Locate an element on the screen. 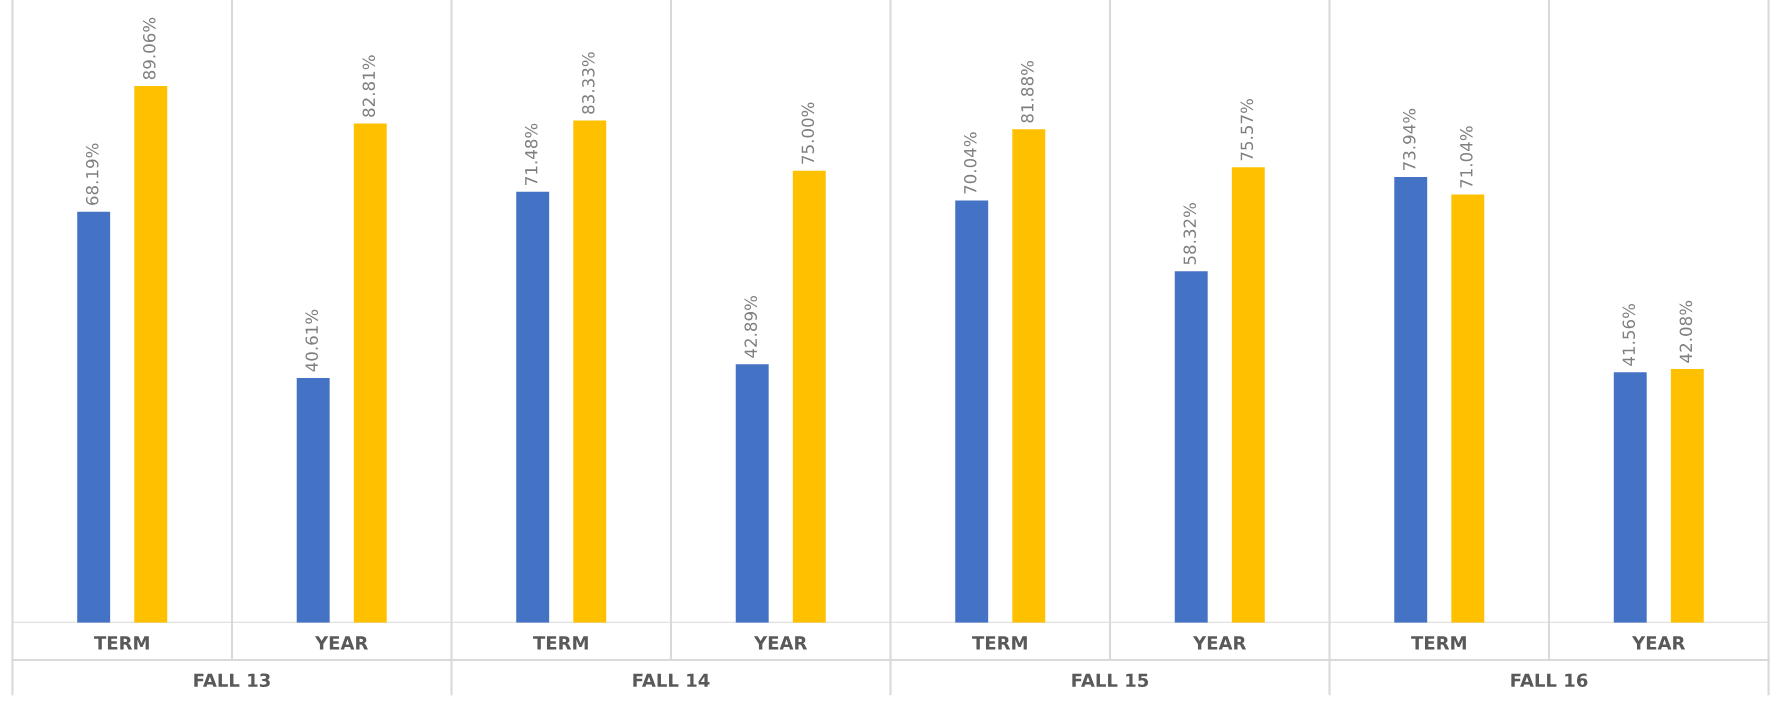 The width and height of the screenshot is (1781, 702). data-label: 40.61% is located at coordinates (312, 340).